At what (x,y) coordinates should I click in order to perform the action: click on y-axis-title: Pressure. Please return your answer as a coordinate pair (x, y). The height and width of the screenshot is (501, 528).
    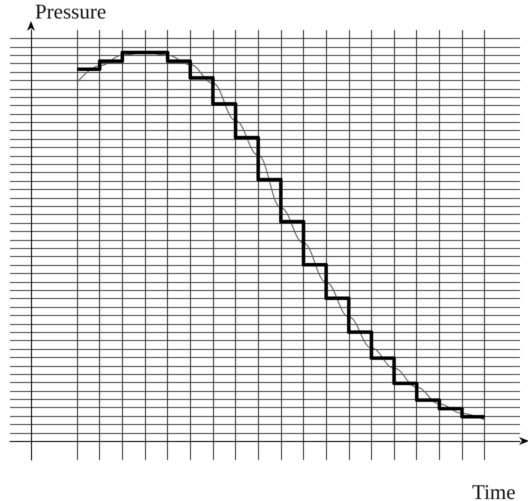
    Looking at the image, I should click on (70, 12).